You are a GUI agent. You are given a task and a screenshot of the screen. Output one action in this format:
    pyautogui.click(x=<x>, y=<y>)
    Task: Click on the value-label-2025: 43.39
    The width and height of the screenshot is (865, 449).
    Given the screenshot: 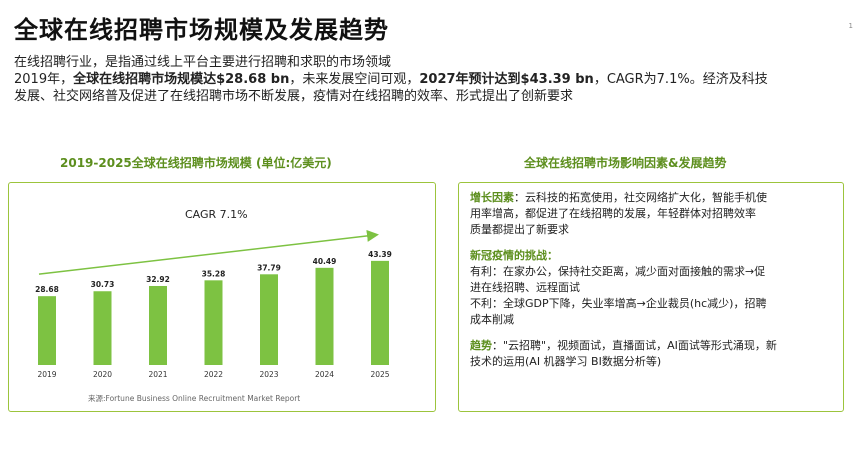 What is the action you would take?
    pyautogui.click(x=380, y=254)
    